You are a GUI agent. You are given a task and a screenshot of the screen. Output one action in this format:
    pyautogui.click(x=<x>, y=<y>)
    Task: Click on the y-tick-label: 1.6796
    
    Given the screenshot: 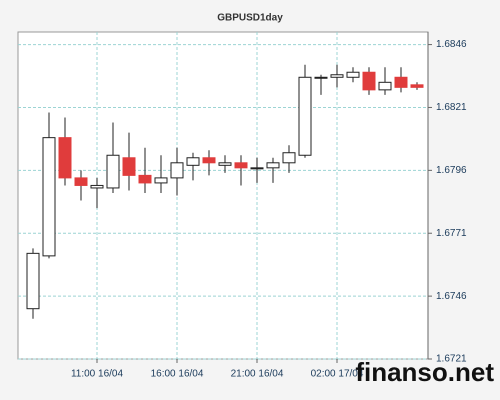 What is the action you would take?
    pyautogui.click(x=451, y=170)
    